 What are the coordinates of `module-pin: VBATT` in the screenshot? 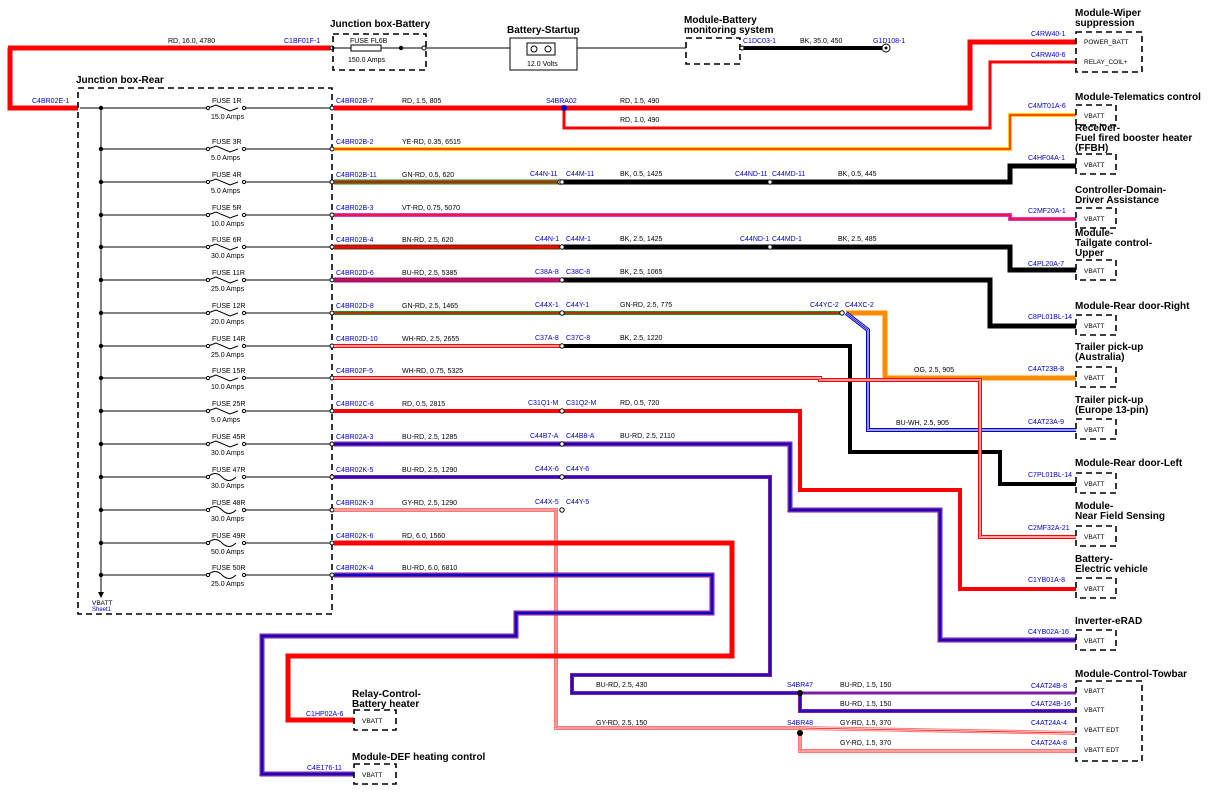 It's located at (1094, 378).